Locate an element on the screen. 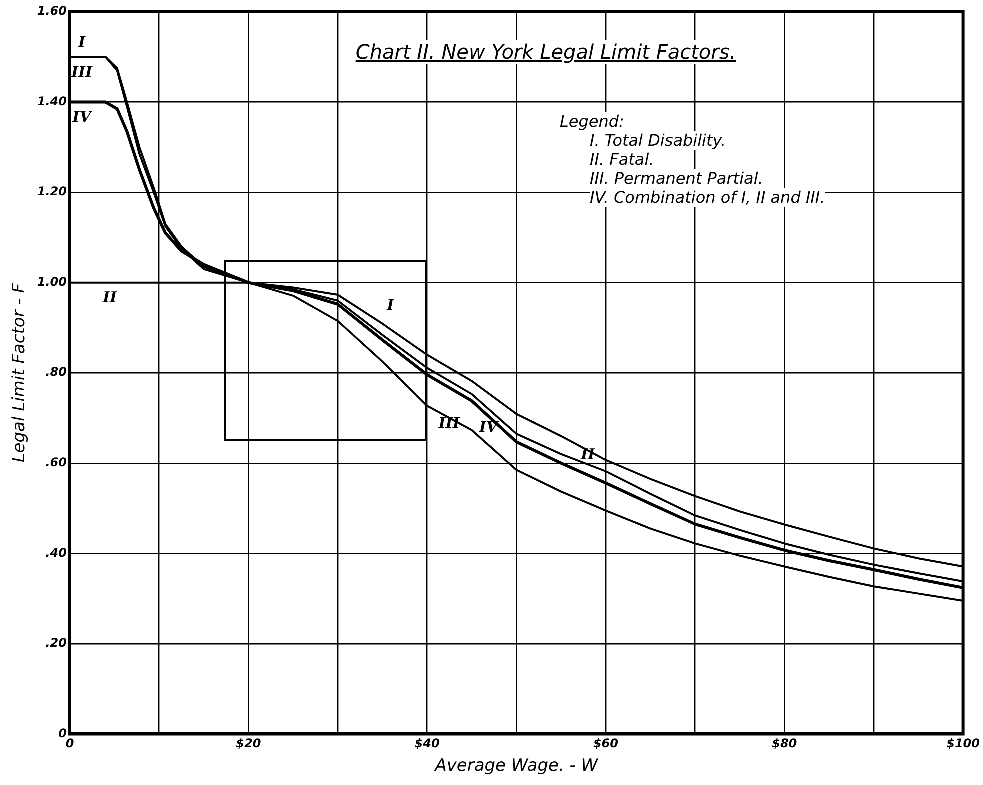 The height and width of the screenshot is (785, 983). text: III is located at coordinates (82, 72).